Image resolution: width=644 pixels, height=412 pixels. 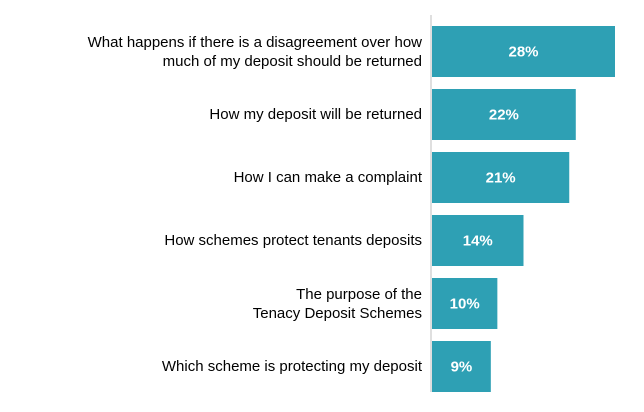 I want to click on category-label: How my deposit will be returned, so click(x=222, y=114).